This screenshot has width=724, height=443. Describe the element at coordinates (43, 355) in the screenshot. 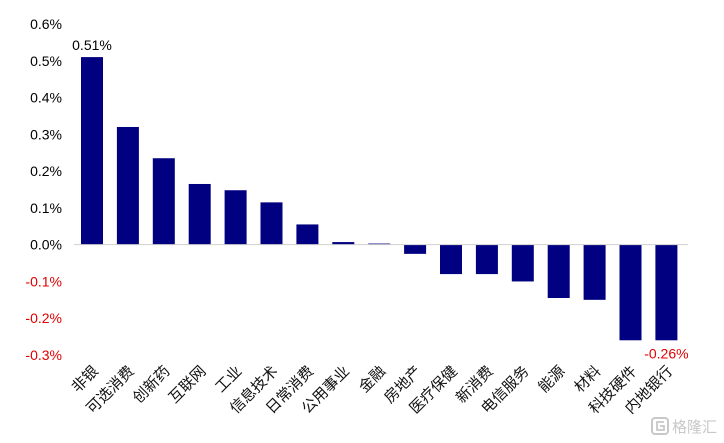

I see `y-tick-label: -0.3%` at that location.